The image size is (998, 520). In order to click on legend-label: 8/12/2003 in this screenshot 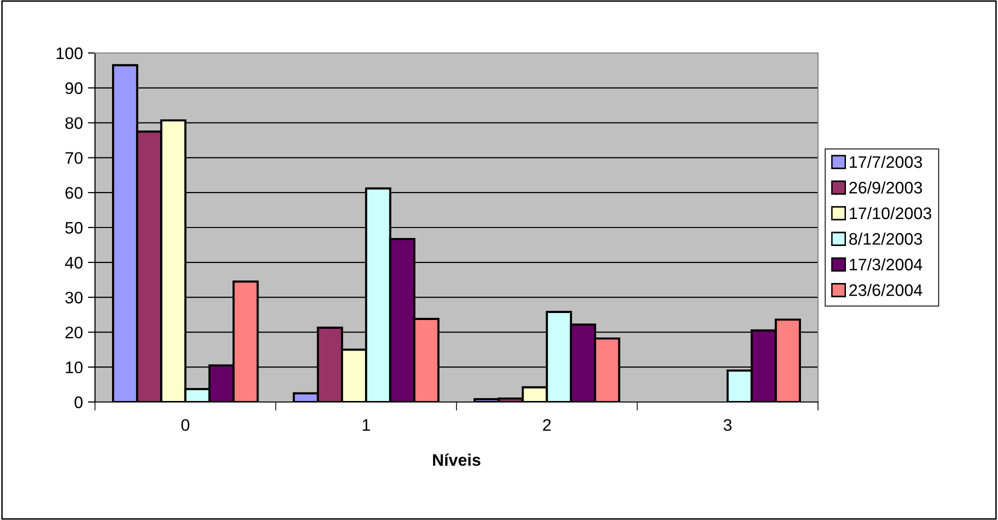, I will do `click(885, 238)`.